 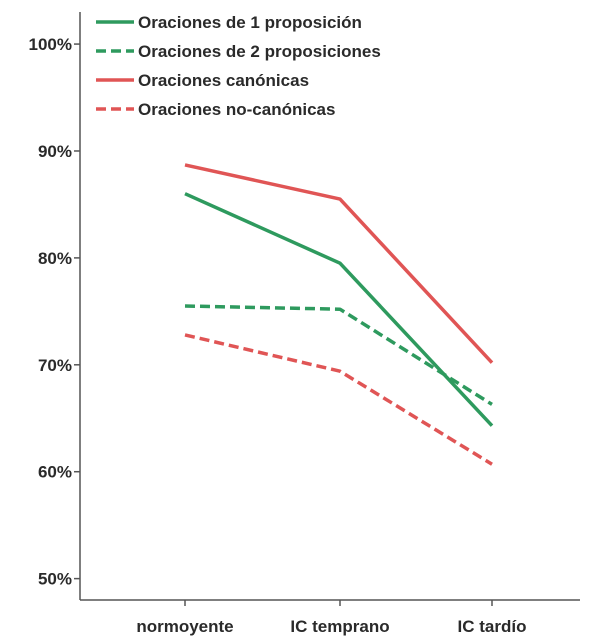 I want to click on legend-label: Oraciones de 1 proposición, so click(x=250, y=22).